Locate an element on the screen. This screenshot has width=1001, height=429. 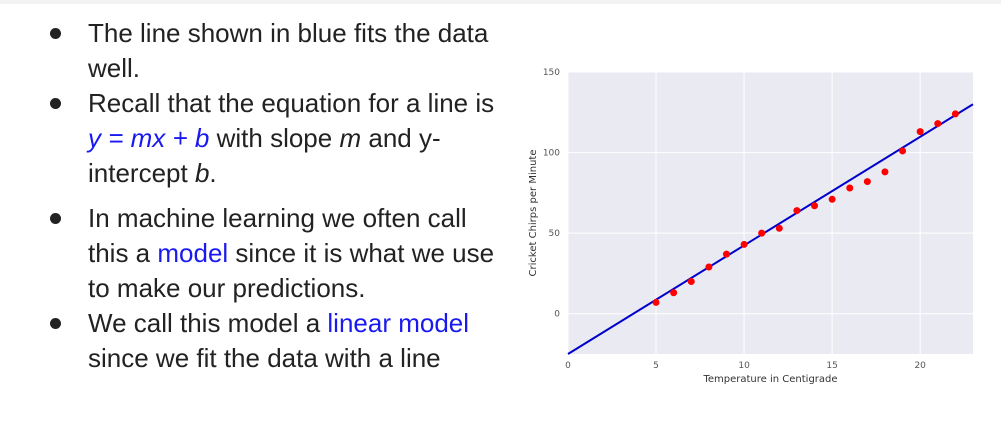
linear-model-highlight: linear model is located at coordinates (398, 323).